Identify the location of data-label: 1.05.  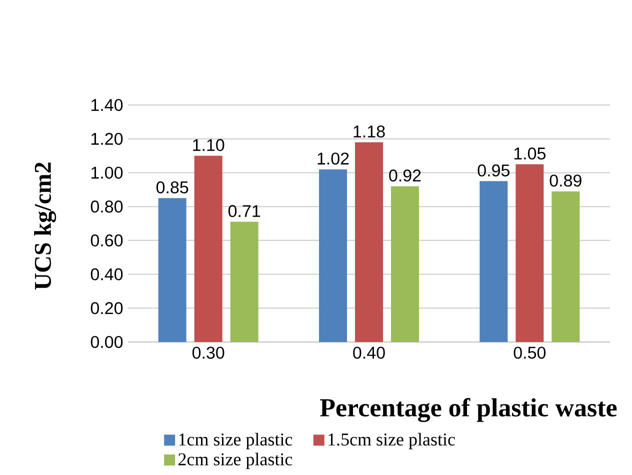
(530, 153).